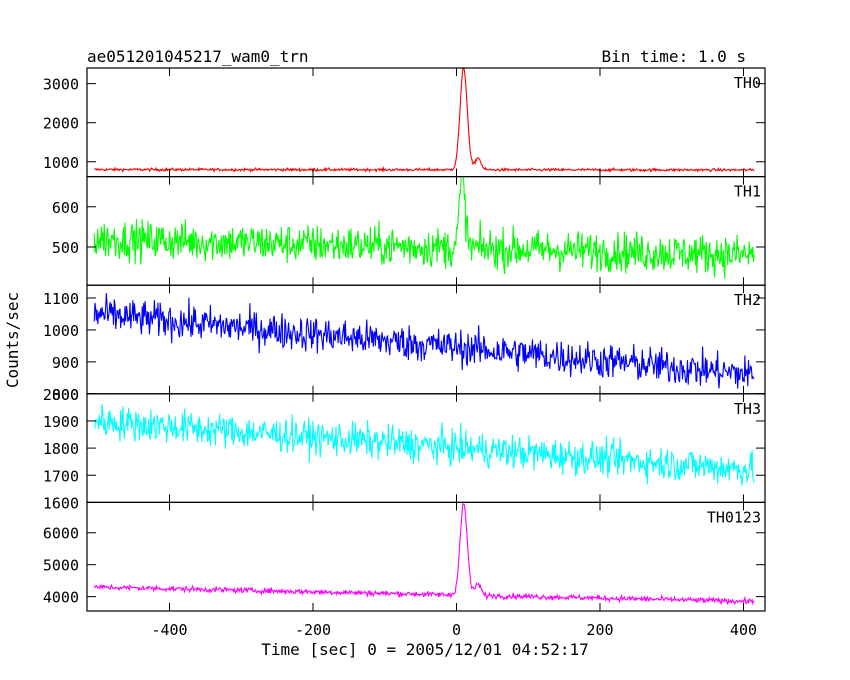 This screenshot has height=680, width=850. What do you see at coordinates (747, 300) in the screenshot?
I see `panel-name-label: TH2` at bounding box center [747, 300].